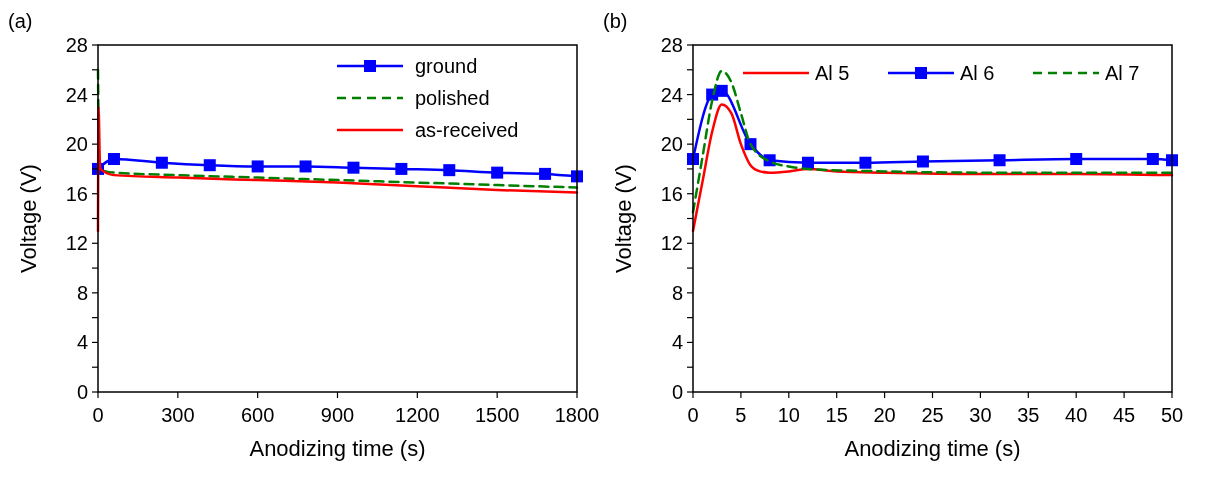  What do you see at coordinates (257, 415) in the screenshot?
I see `x-tick-label: 600` at bounding box center [257, 415].